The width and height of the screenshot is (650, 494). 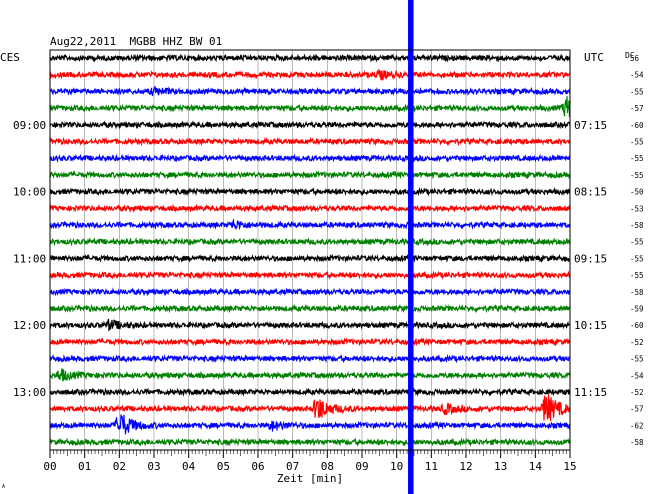 What do you see at coordinates (189, 466) in the screenshot?
I see `x-tick-label: 04` at bounding box center [189, 466].